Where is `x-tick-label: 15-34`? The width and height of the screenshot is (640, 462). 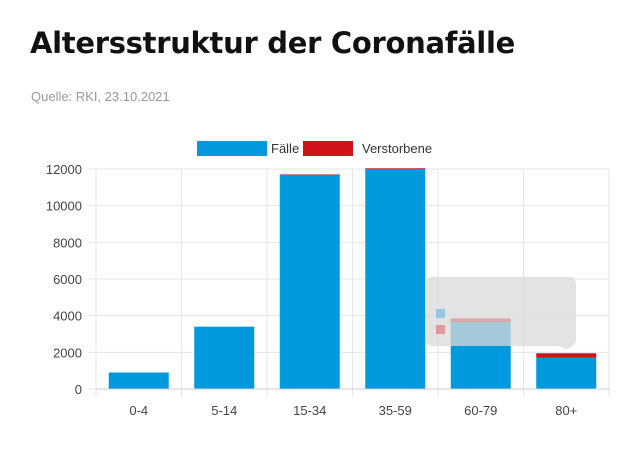 x-tick-label: 15-34 is located at coordinates (309, 410).